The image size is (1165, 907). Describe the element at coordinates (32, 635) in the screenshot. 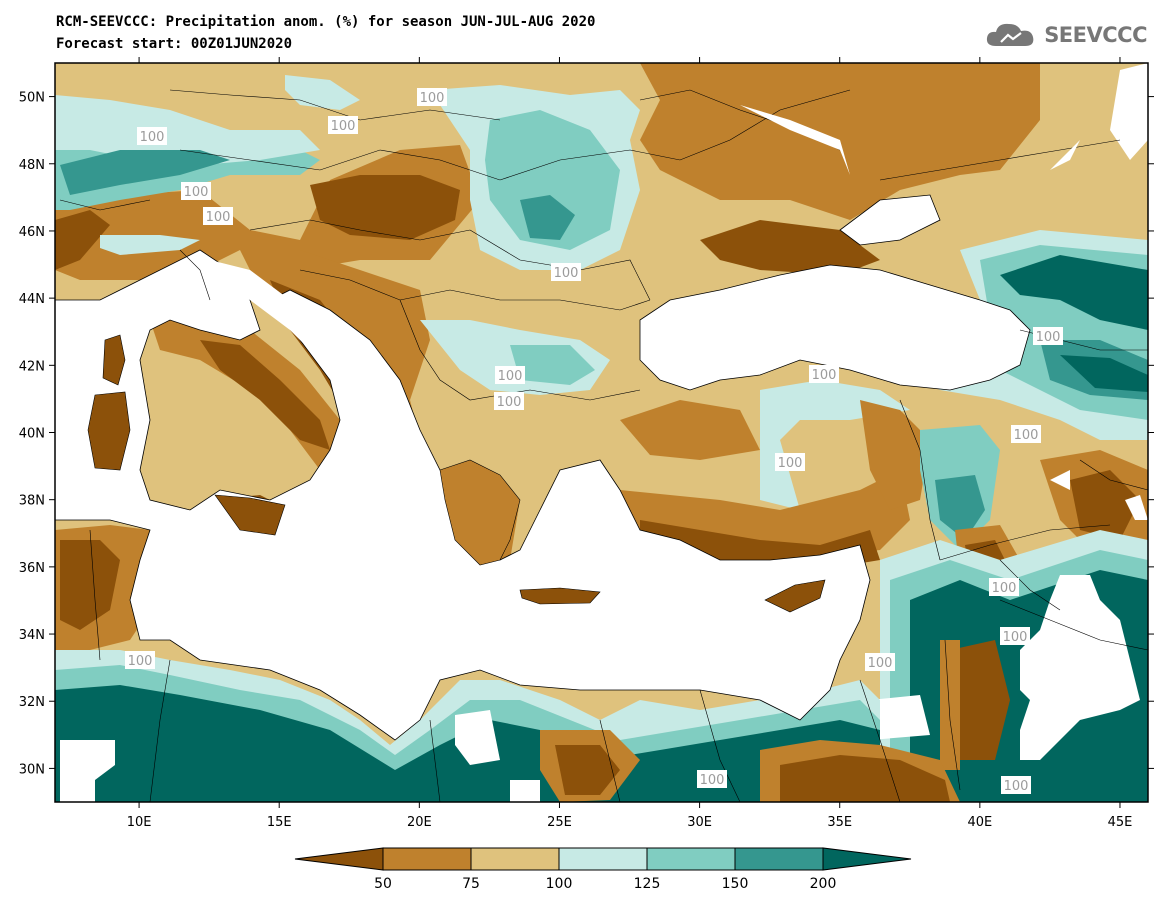

I see `lat-tick-label: 34N` at that location.